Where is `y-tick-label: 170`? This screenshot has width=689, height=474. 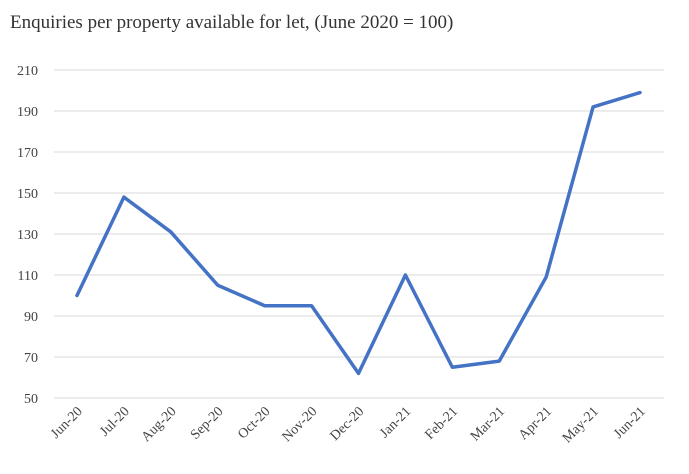 y-tick-label: 170 is located at coordinates (27, 153).